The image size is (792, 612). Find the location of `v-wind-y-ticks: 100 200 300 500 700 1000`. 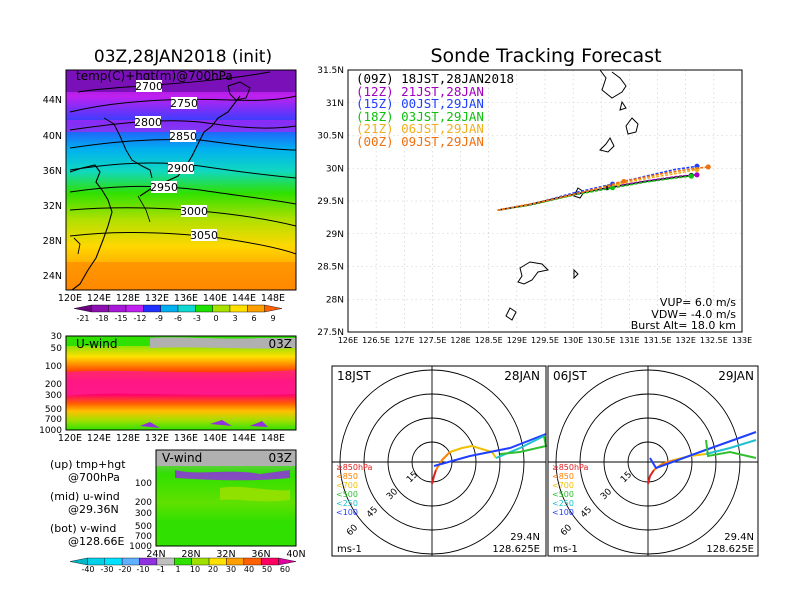

v-wind-y-ticks: 100 200 300 500 700 1000 is located at coordinates (140, 515).